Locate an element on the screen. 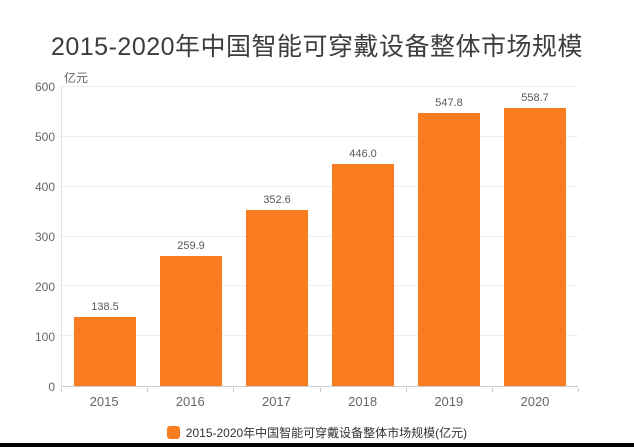 The height and width of the screenshot is (448, 634). x-axis-ticks is located at coordinates (320, 390).